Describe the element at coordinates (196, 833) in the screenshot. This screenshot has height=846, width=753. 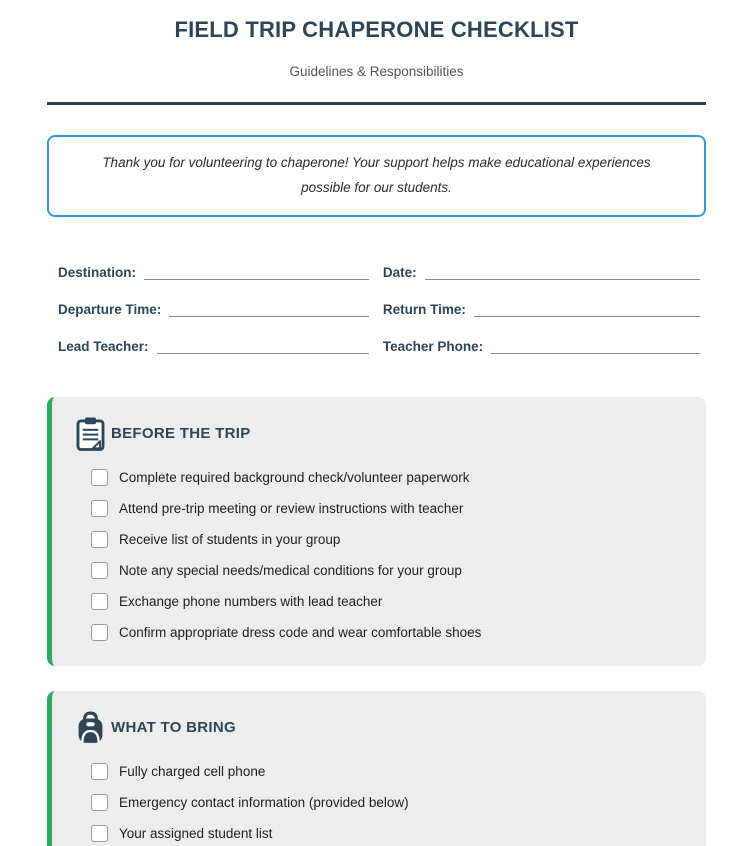
I see `check-item-label: Your assigned student list` at that location.